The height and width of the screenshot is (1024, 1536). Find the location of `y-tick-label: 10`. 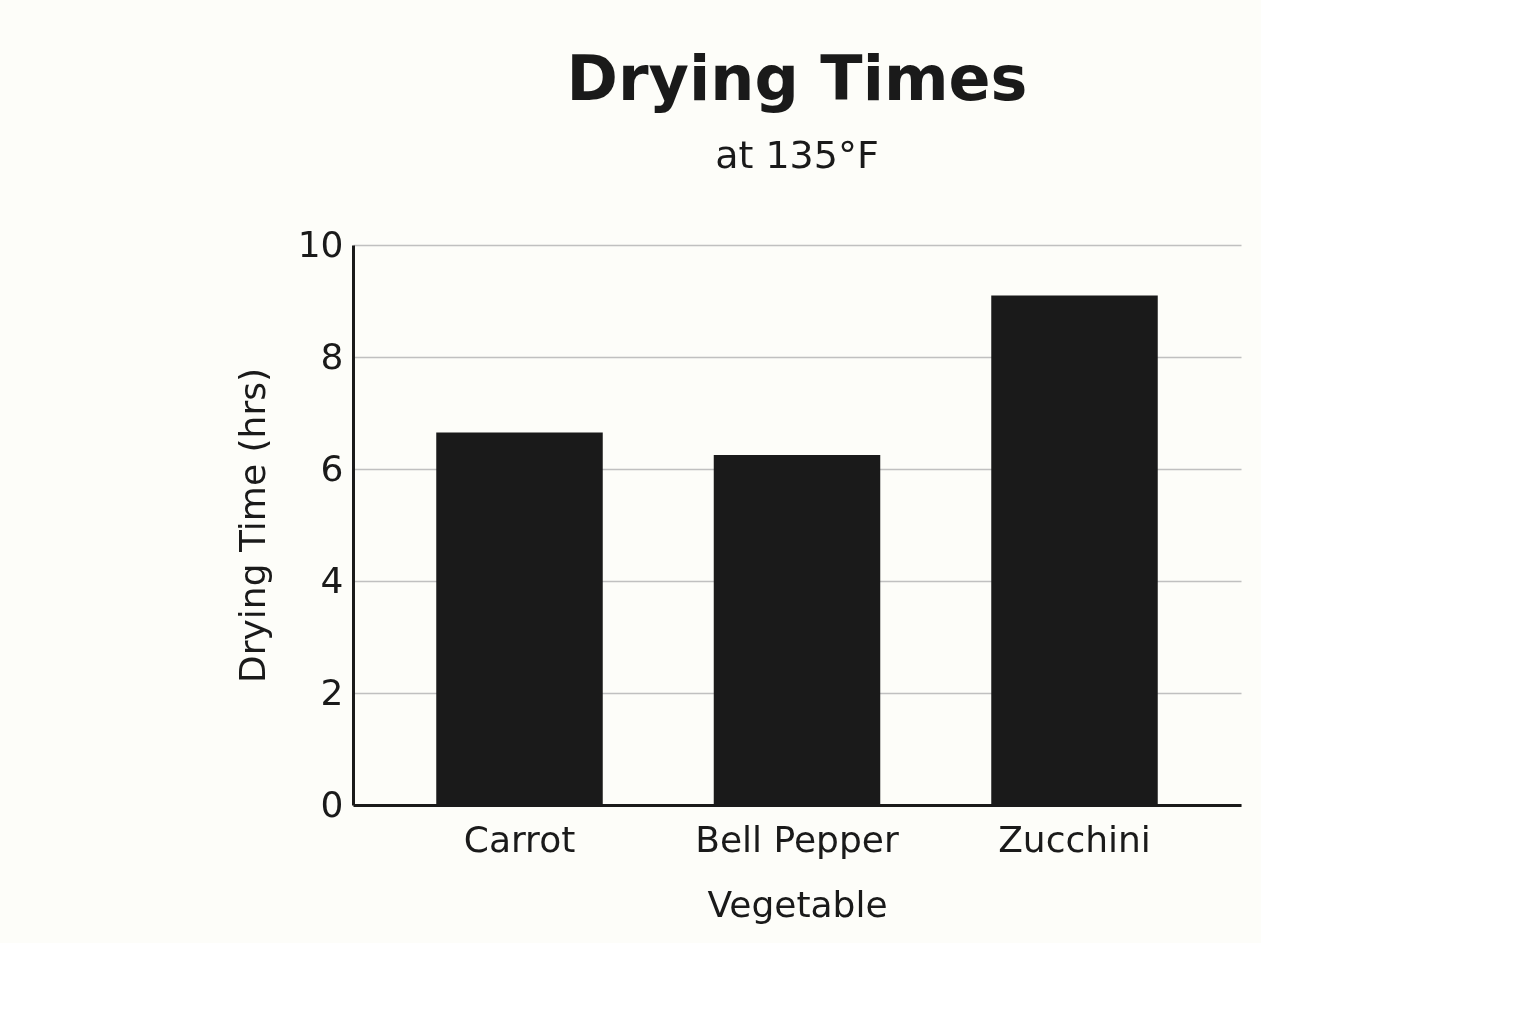

y-tick-label: 10 is located at coordinates (320, 244).